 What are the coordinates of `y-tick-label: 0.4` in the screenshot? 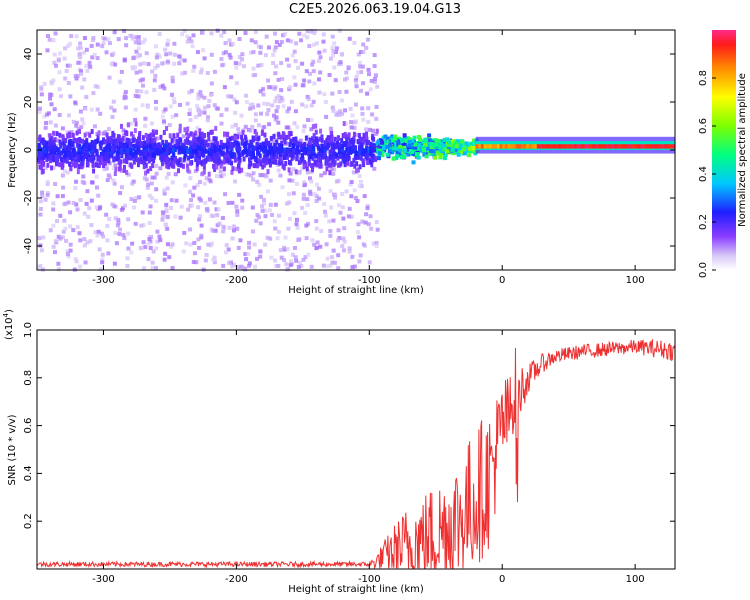 It's located at (28, 473).